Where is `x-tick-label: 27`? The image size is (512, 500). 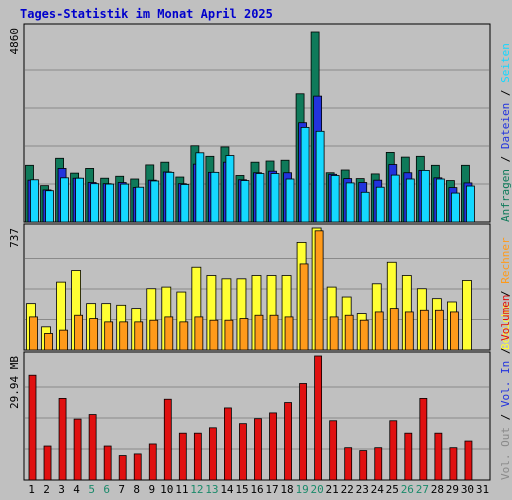 x-tick-label: 27 is located at coordinates (422, 489).